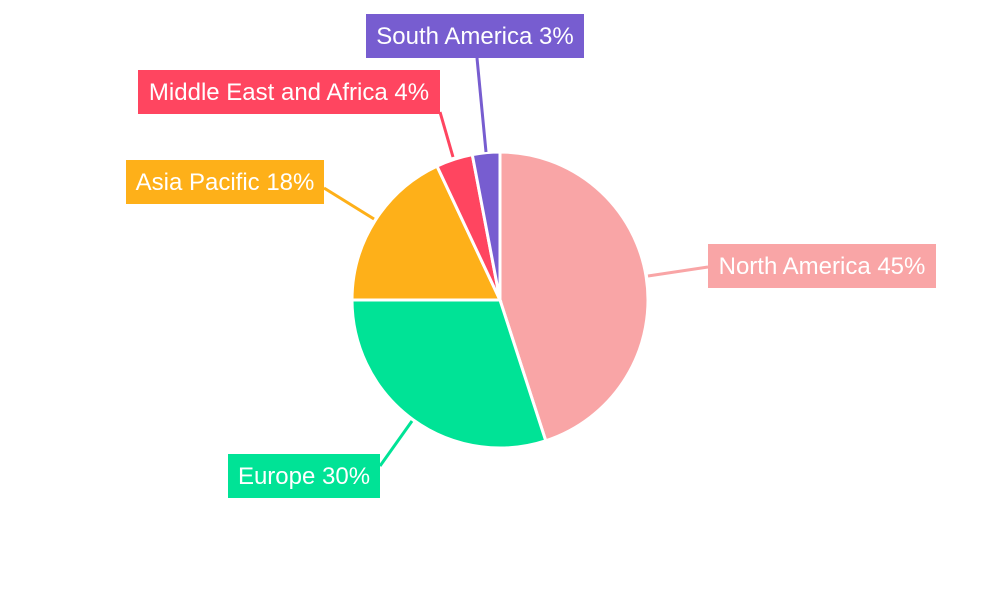  I want to click on data-label-box-south-america, so click(475, 36).